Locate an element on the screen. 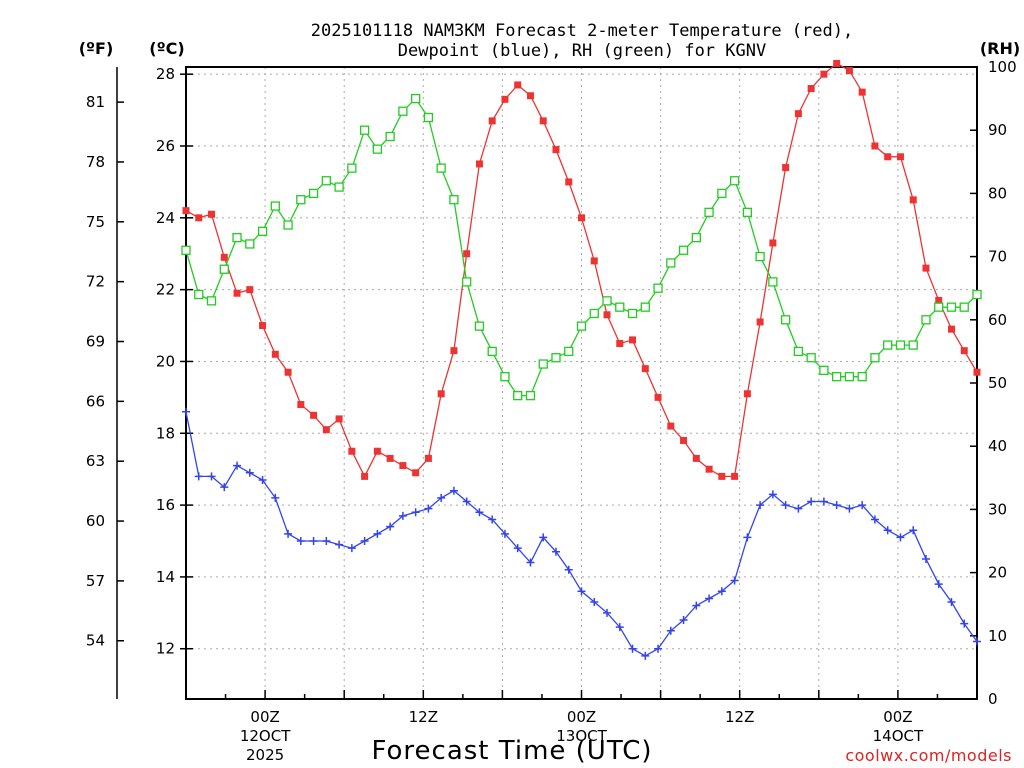 This screenshot has width=1024, height=768. fahrenheit-tick-label: 75 is located at coordinates (95, 222).